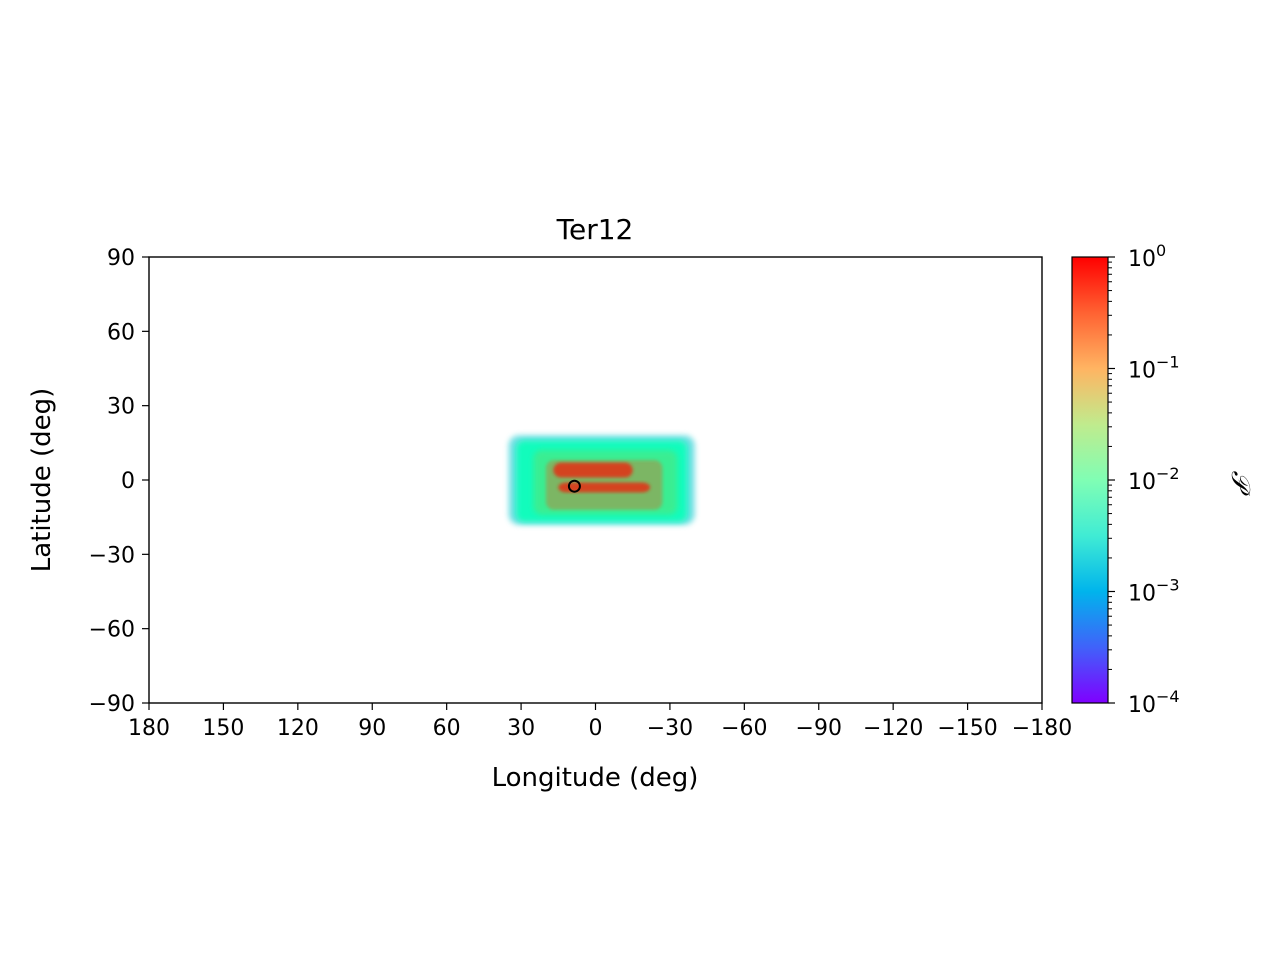  What do you see at coordinates (119, 481) in the screenshot?
I see `y-axis-ticks: 90 60 30 0 −30 −60 −90` at bounding box center [119, 481].